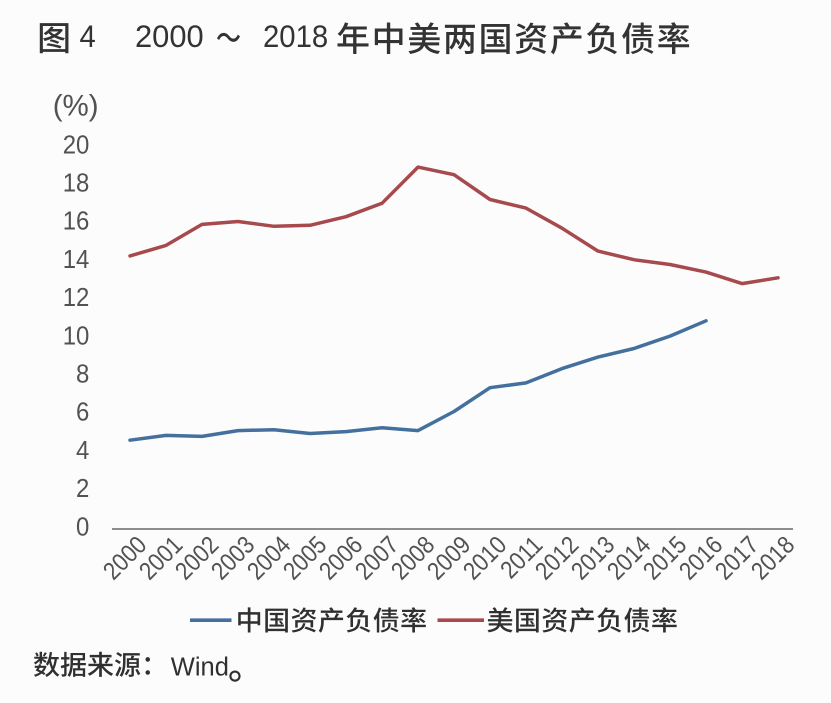  I want to click on svg-text: 8, so click(82, 374).